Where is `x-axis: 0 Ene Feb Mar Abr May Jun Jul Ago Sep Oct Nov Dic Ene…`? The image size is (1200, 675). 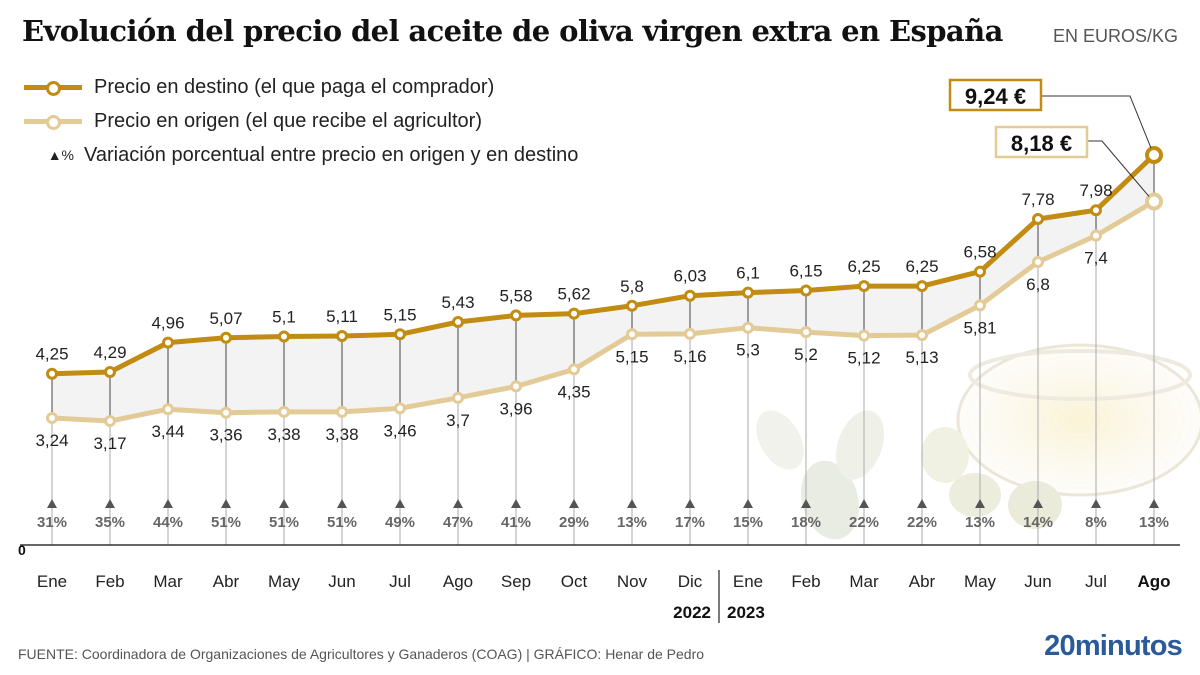 x-axis: 0 Ene Feb Mar Abr May Jun Jul Ago Sep Oct Nov Dic Ene… is located at coordinates (599, 582).